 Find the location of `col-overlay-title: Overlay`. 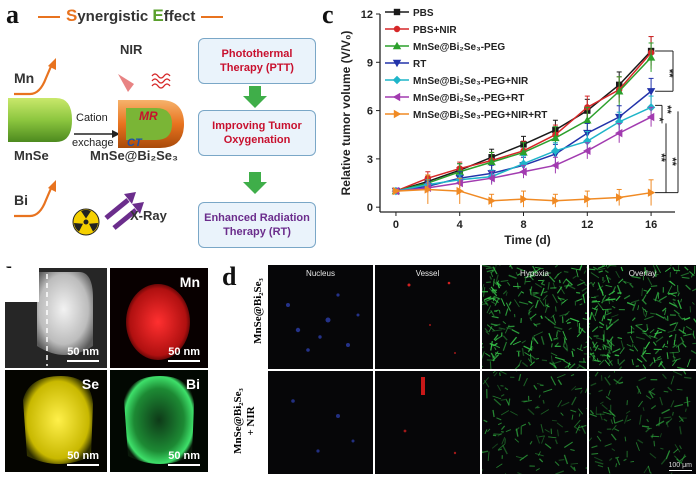

col-overlay-title: Overlay is located at coordinates (642, 273).